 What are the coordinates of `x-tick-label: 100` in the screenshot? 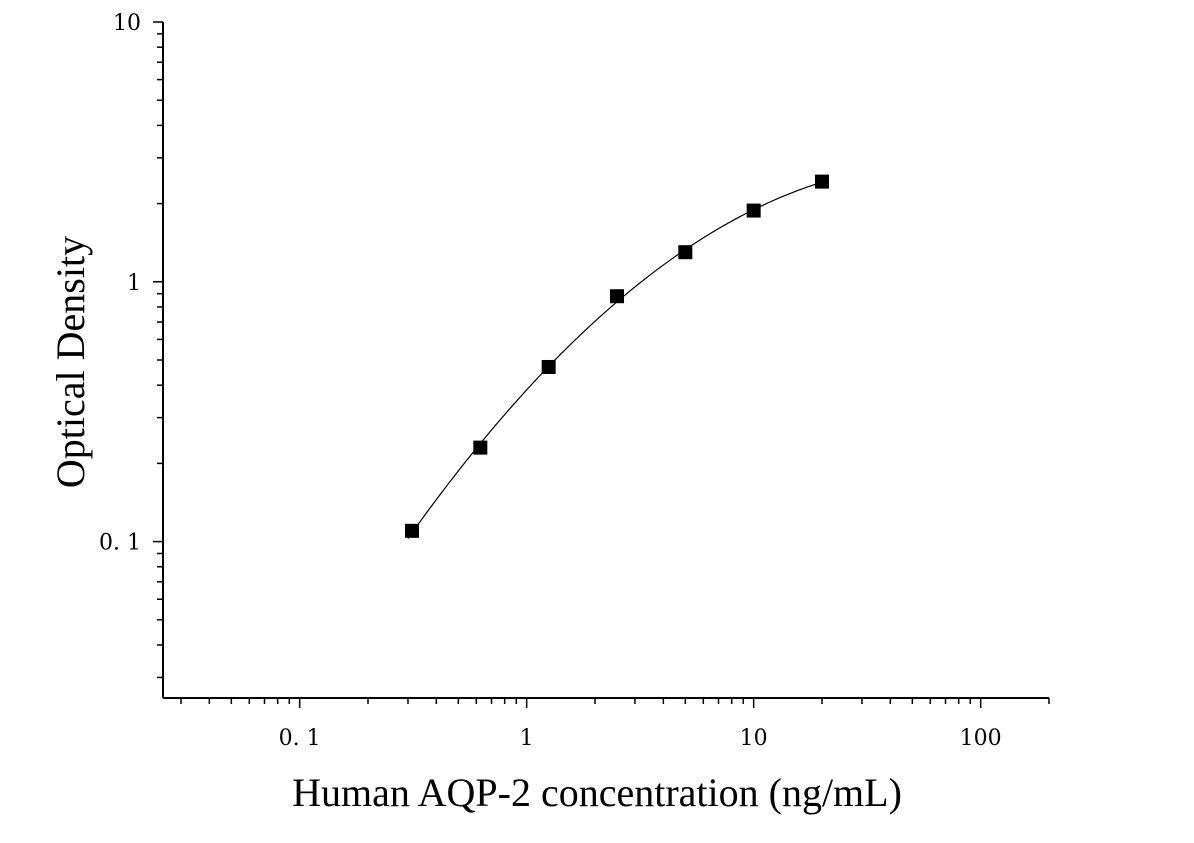 It's located at (981, 738).